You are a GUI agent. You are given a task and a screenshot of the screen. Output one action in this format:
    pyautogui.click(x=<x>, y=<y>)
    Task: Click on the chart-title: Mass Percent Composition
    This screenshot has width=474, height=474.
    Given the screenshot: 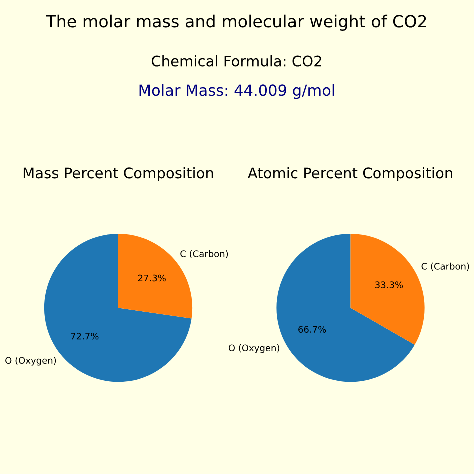 What is the action you would take?
    pyautogui.click(x=119, y=174)
    